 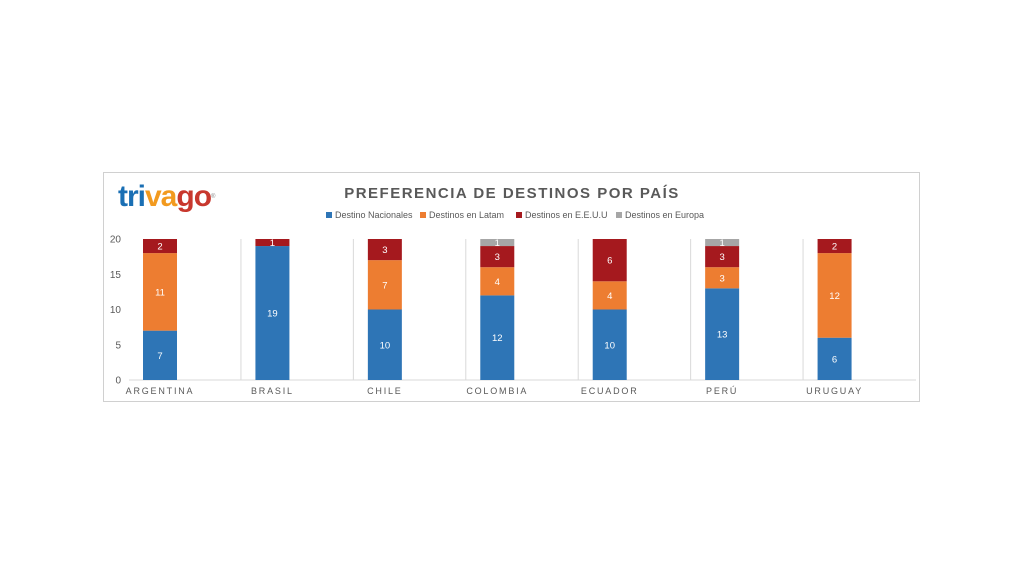 What do you see at coordinates (466, 215) in the screenshot?
I see `legend-label: Destinos en Latam` at bounding box center [466, 215].